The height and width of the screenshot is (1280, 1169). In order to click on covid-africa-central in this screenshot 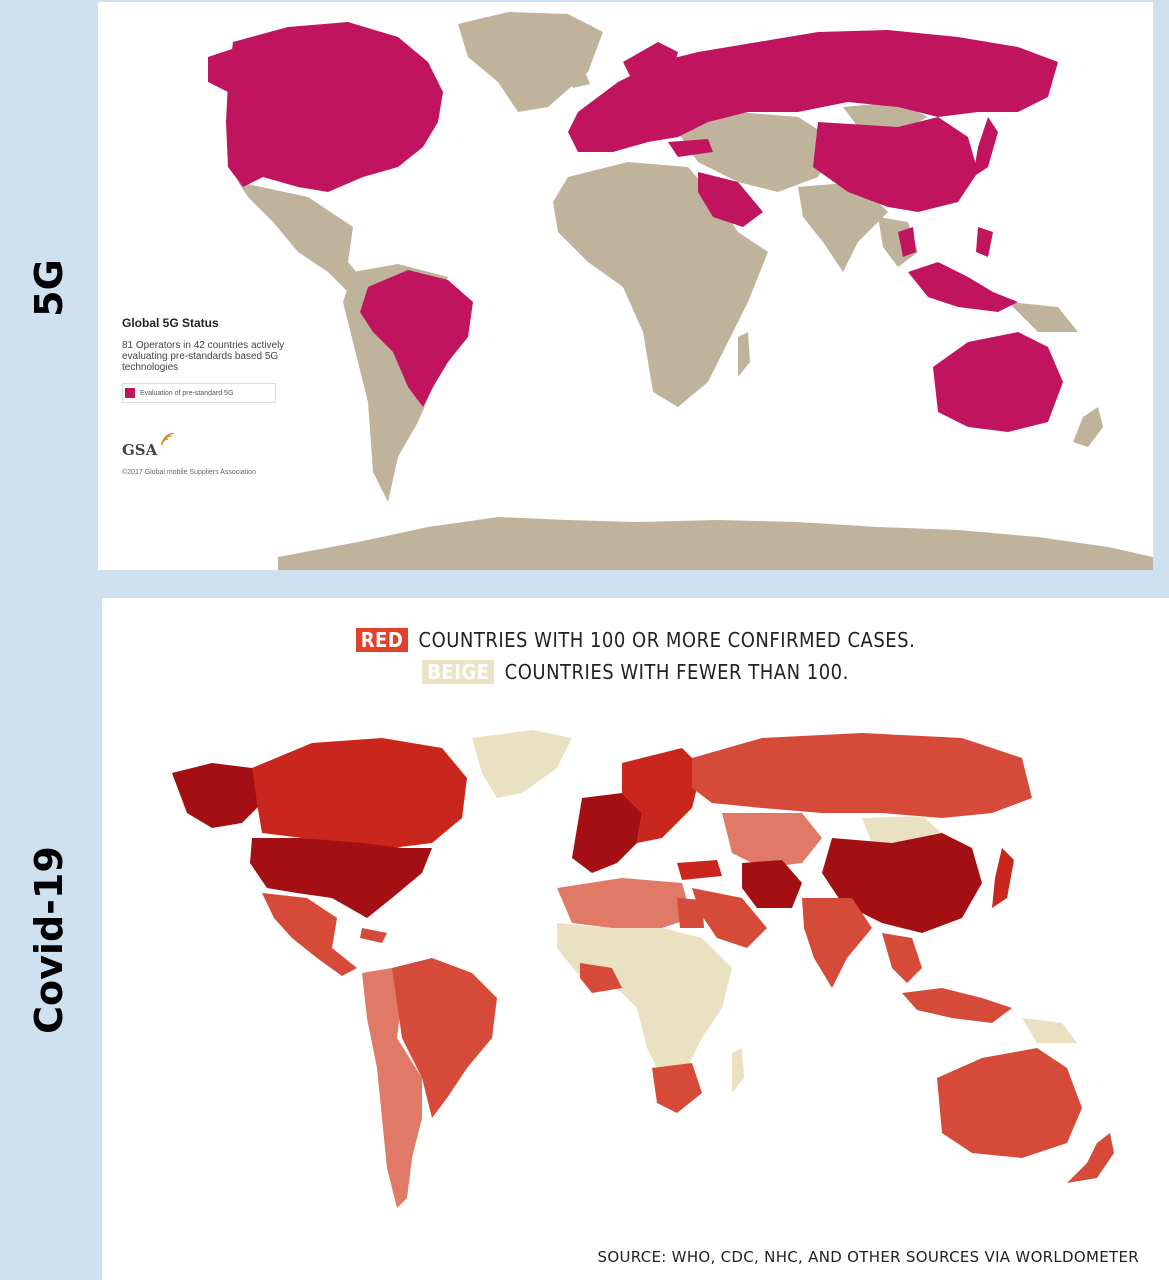, I will do `click(644, 1000)`.